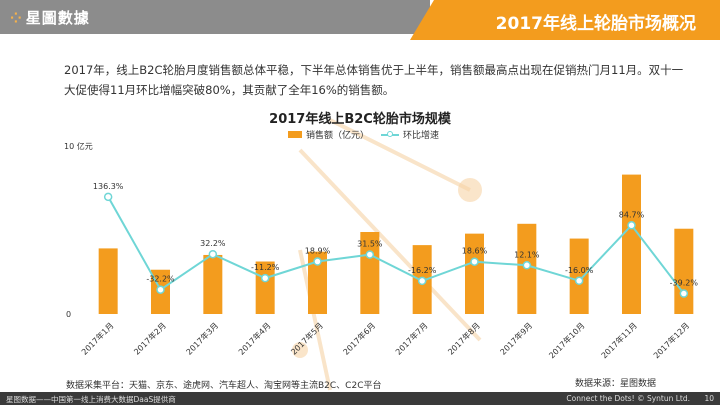 The image size is (720, 405). I want to click on growth-label-12: -39.2%, so click(684, 283).